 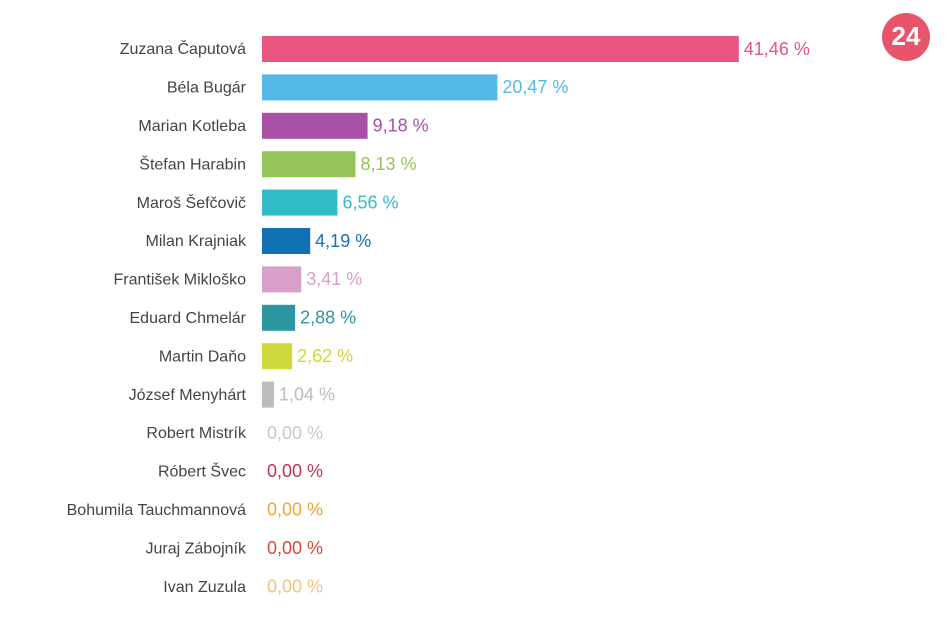 What do you see at coordinates (401, 126) in the screenshot?
I see `value-label: 9,18 %` at bounding box center [401, 126].